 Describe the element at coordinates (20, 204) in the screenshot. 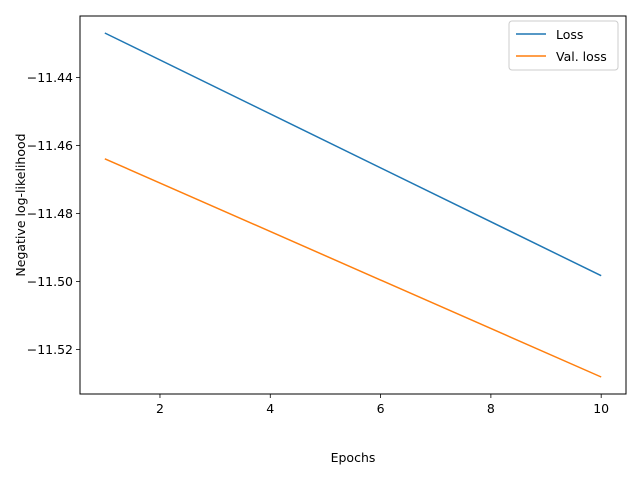

I see `y-axis-label: Negative log-likelihood` at that location.